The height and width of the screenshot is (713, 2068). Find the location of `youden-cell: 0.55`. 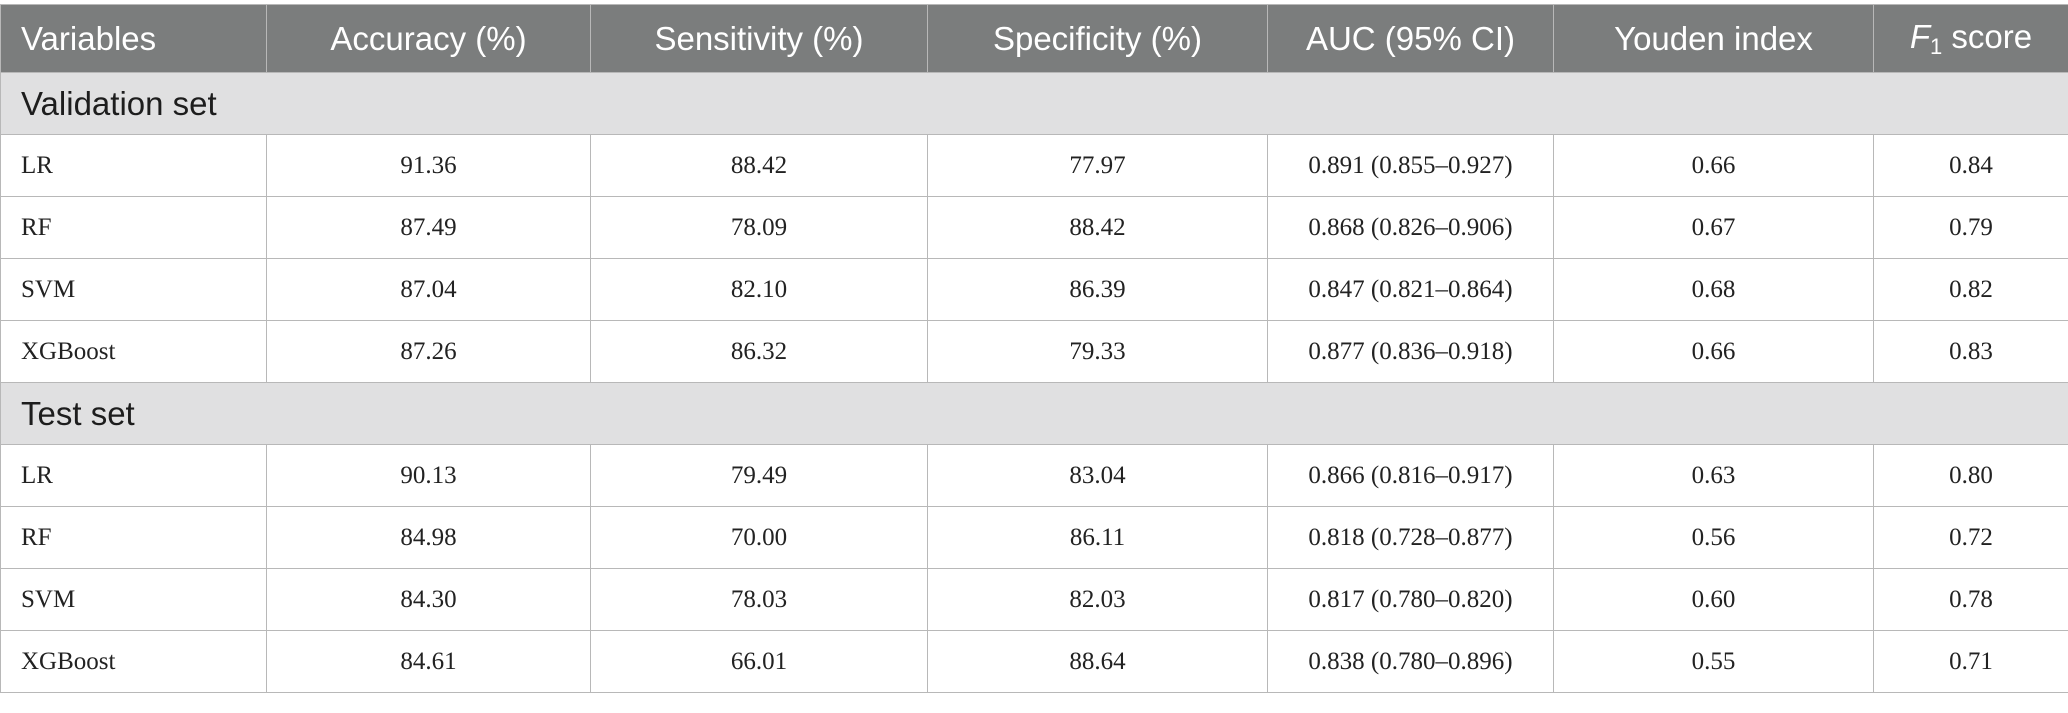

youden-cell: 0.55 is located at coordinates (1713, 661).